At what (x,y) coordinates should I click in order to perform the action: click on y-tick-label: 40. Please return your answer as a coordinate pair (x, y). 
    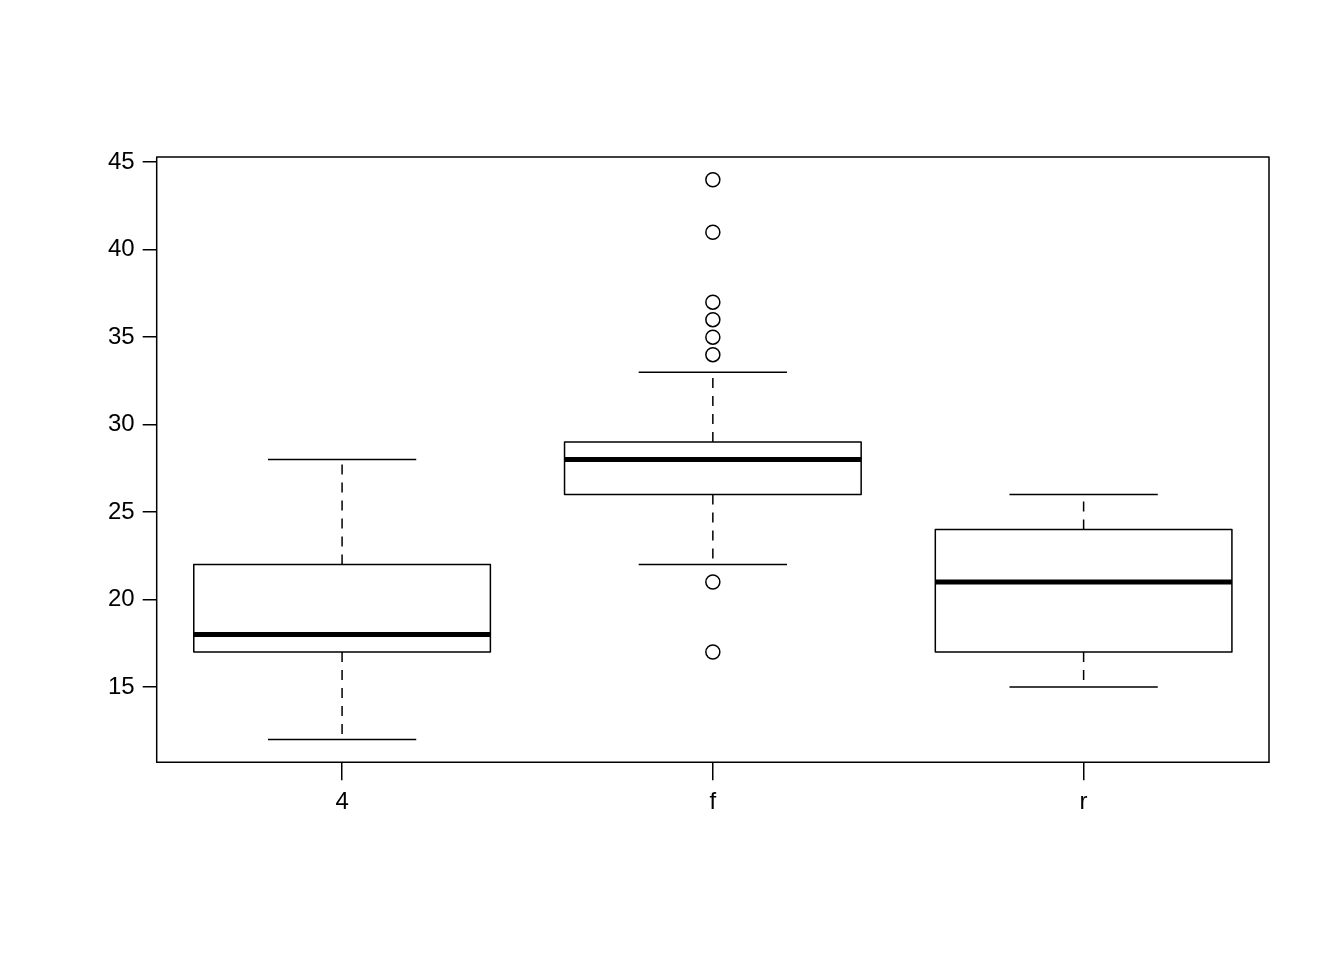
    Looking at the image, I should click on (121, 248).